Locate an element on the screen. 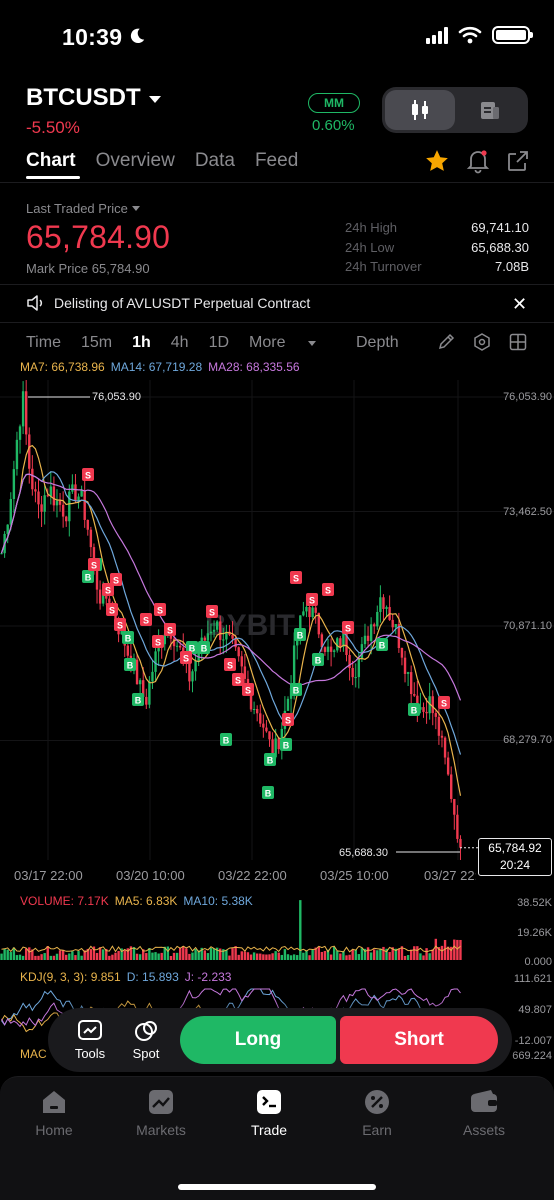  mm-value: 0.60% is located at coordinates (333, 125).